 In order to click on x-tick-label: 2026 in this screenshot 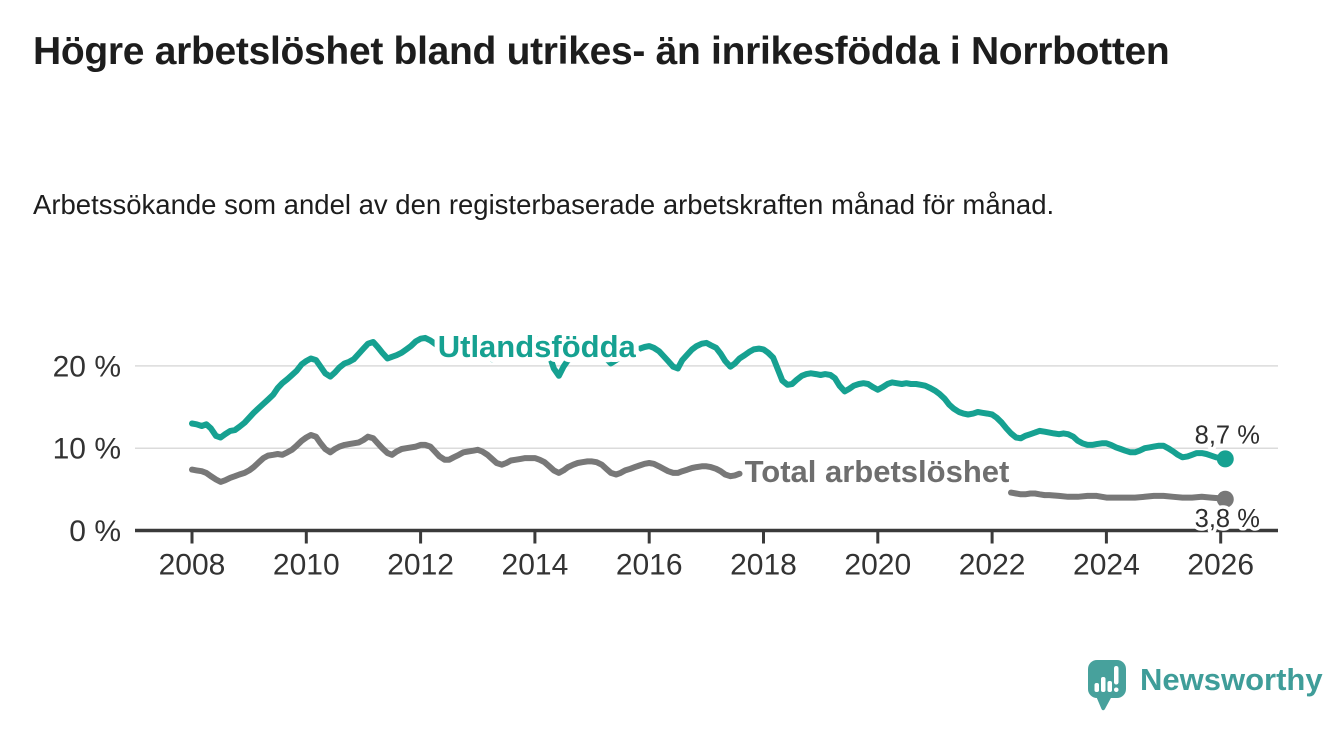, I will do `click(1220, 565)`.